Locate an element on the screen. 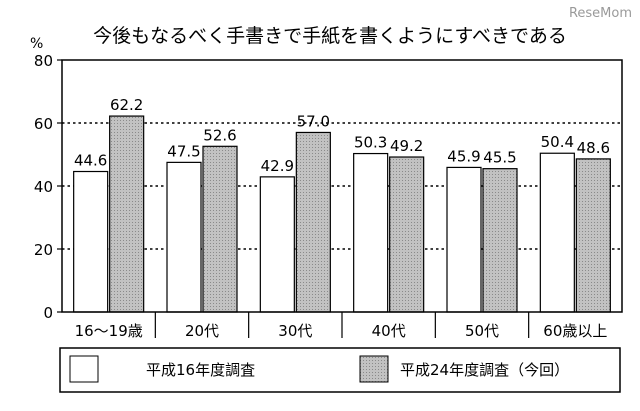 Image resolution: width=640 pixels, height=411 pixels. legend-box is located at coordinates (340, 370).